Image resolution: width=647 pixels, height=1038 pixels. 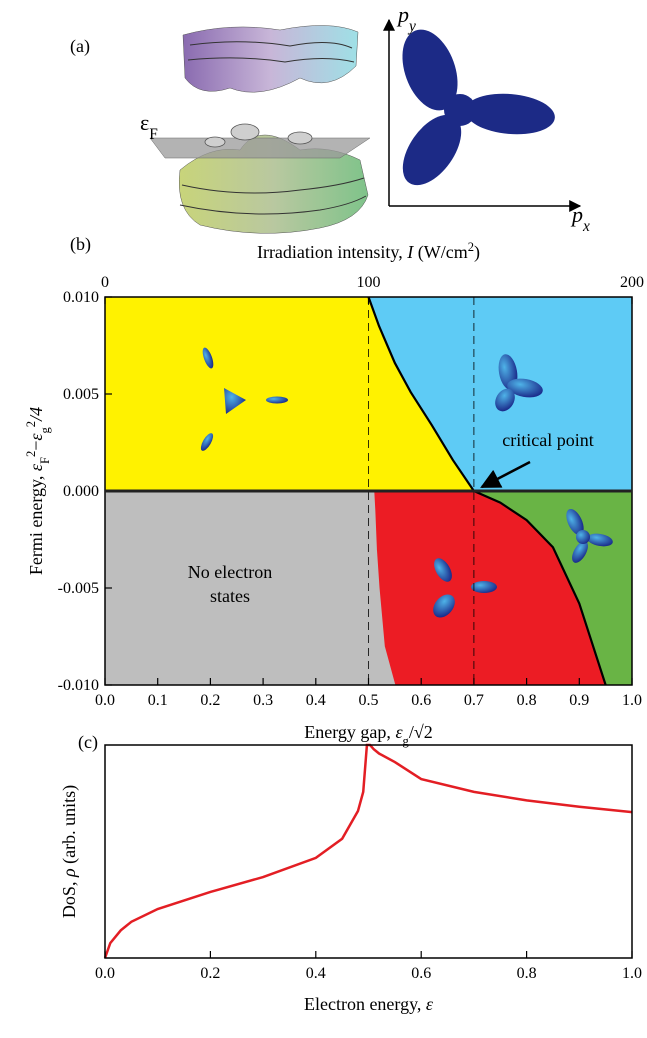 I want to click on label-part: −, so click(x=36, y=446).